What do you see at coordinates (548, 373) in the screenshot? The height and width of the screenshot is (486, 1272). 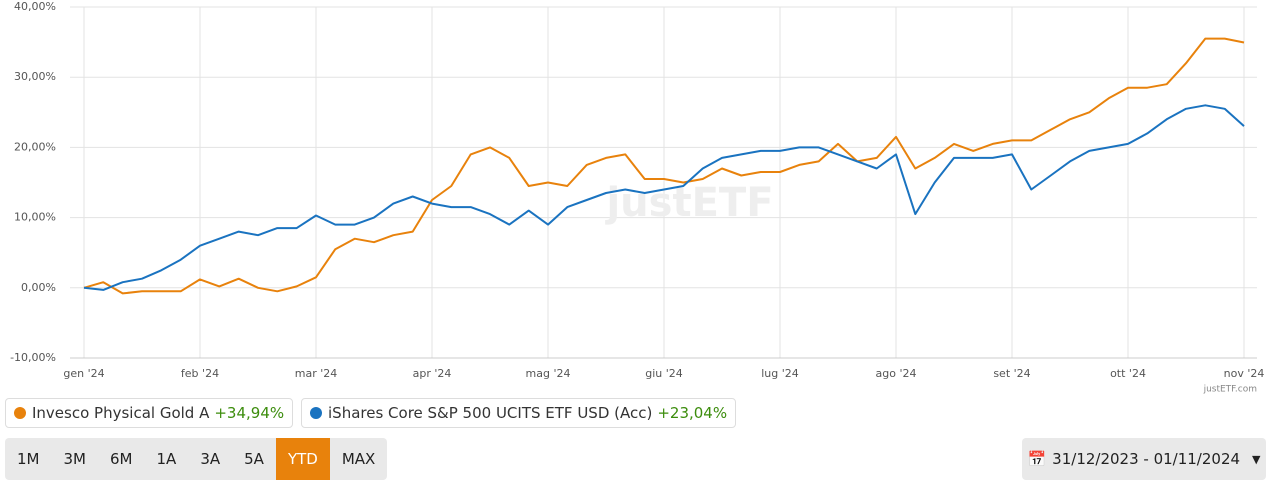 I see `x-tick-label: mag '24` at bounding box center [548, 373].